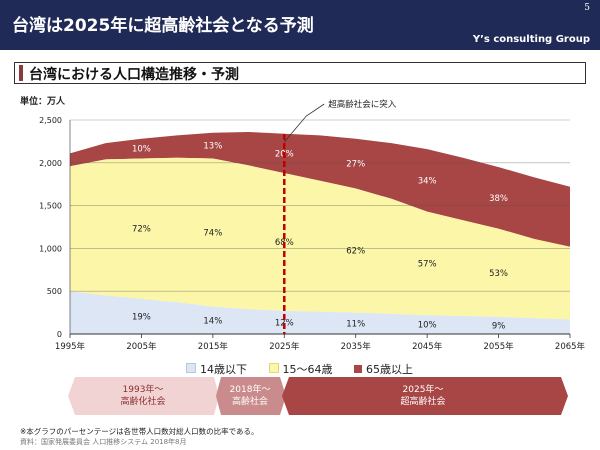 Image resolution: width=600 pixels, height=450 pixels. What do you see at coordinates (499, 346) in the screenshot?
I see `x-tick-label: 2055年` at bounding box center [499, 346].